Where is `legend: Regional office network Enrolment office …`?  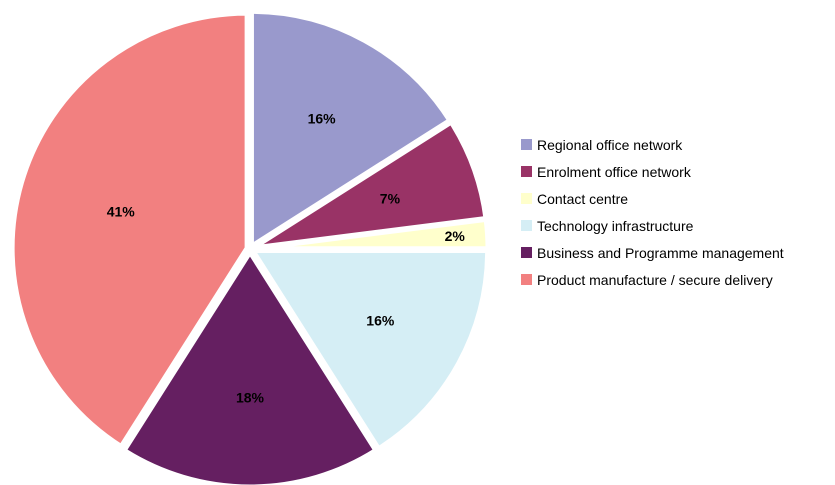 legend: Regional office network Enrolment office … is located at coordinates (652, 212).